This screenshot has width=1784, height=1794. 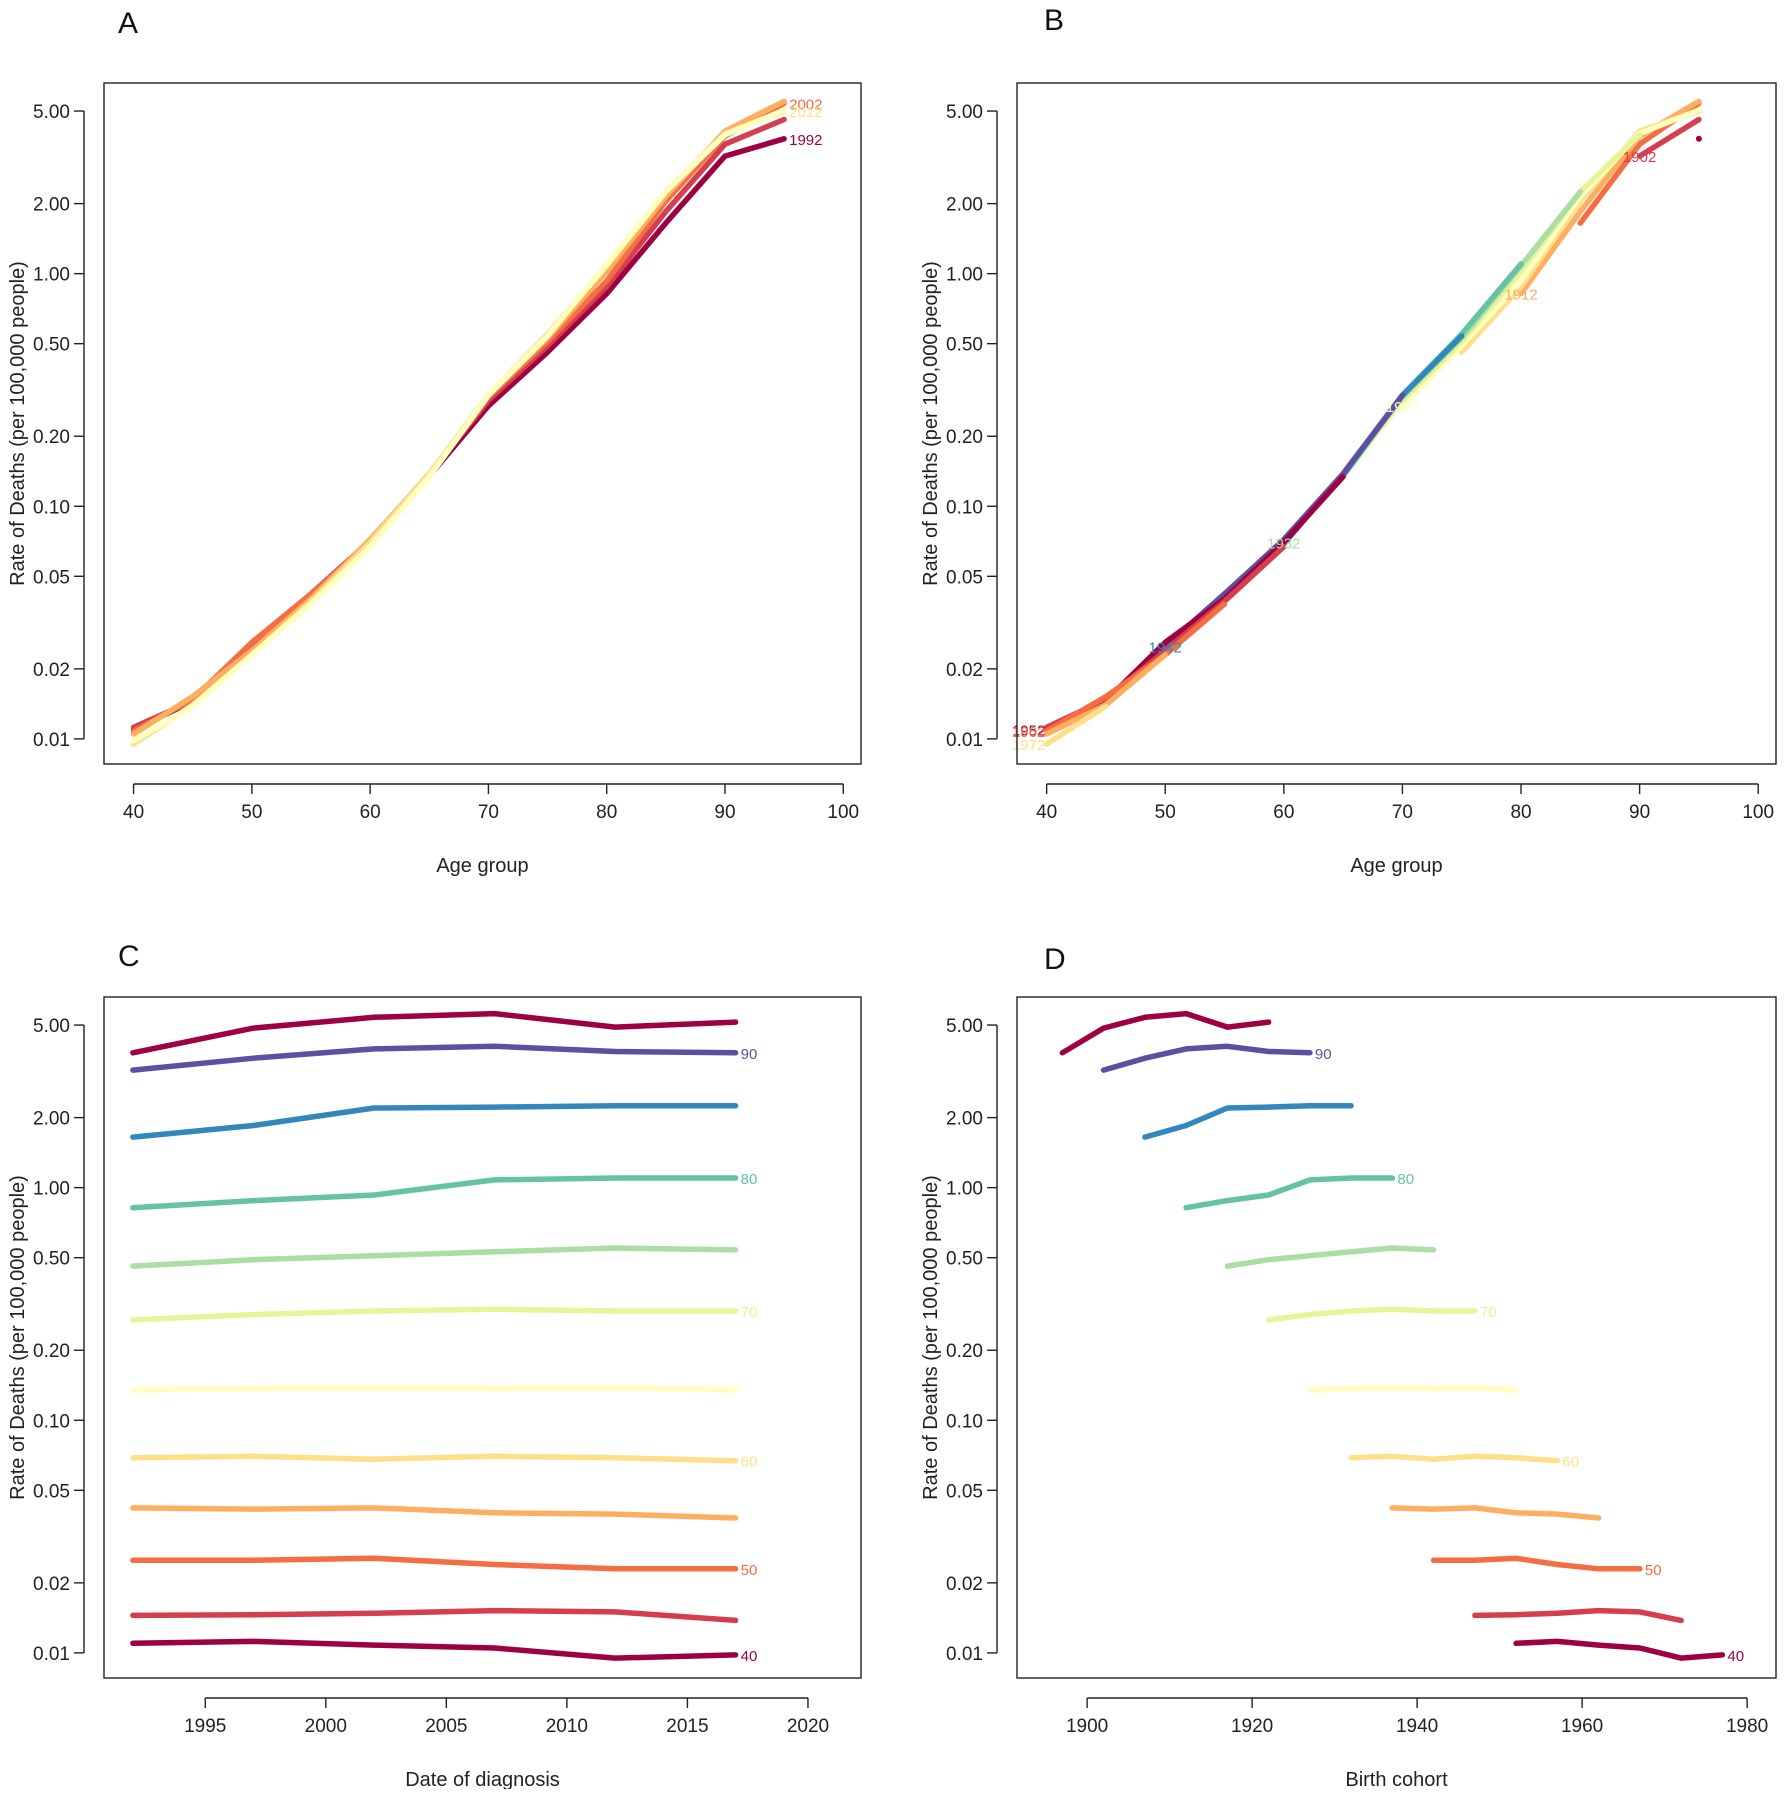 I want to click on panel-b-y-tick-label: 0.20, so click(x=964, y=437).